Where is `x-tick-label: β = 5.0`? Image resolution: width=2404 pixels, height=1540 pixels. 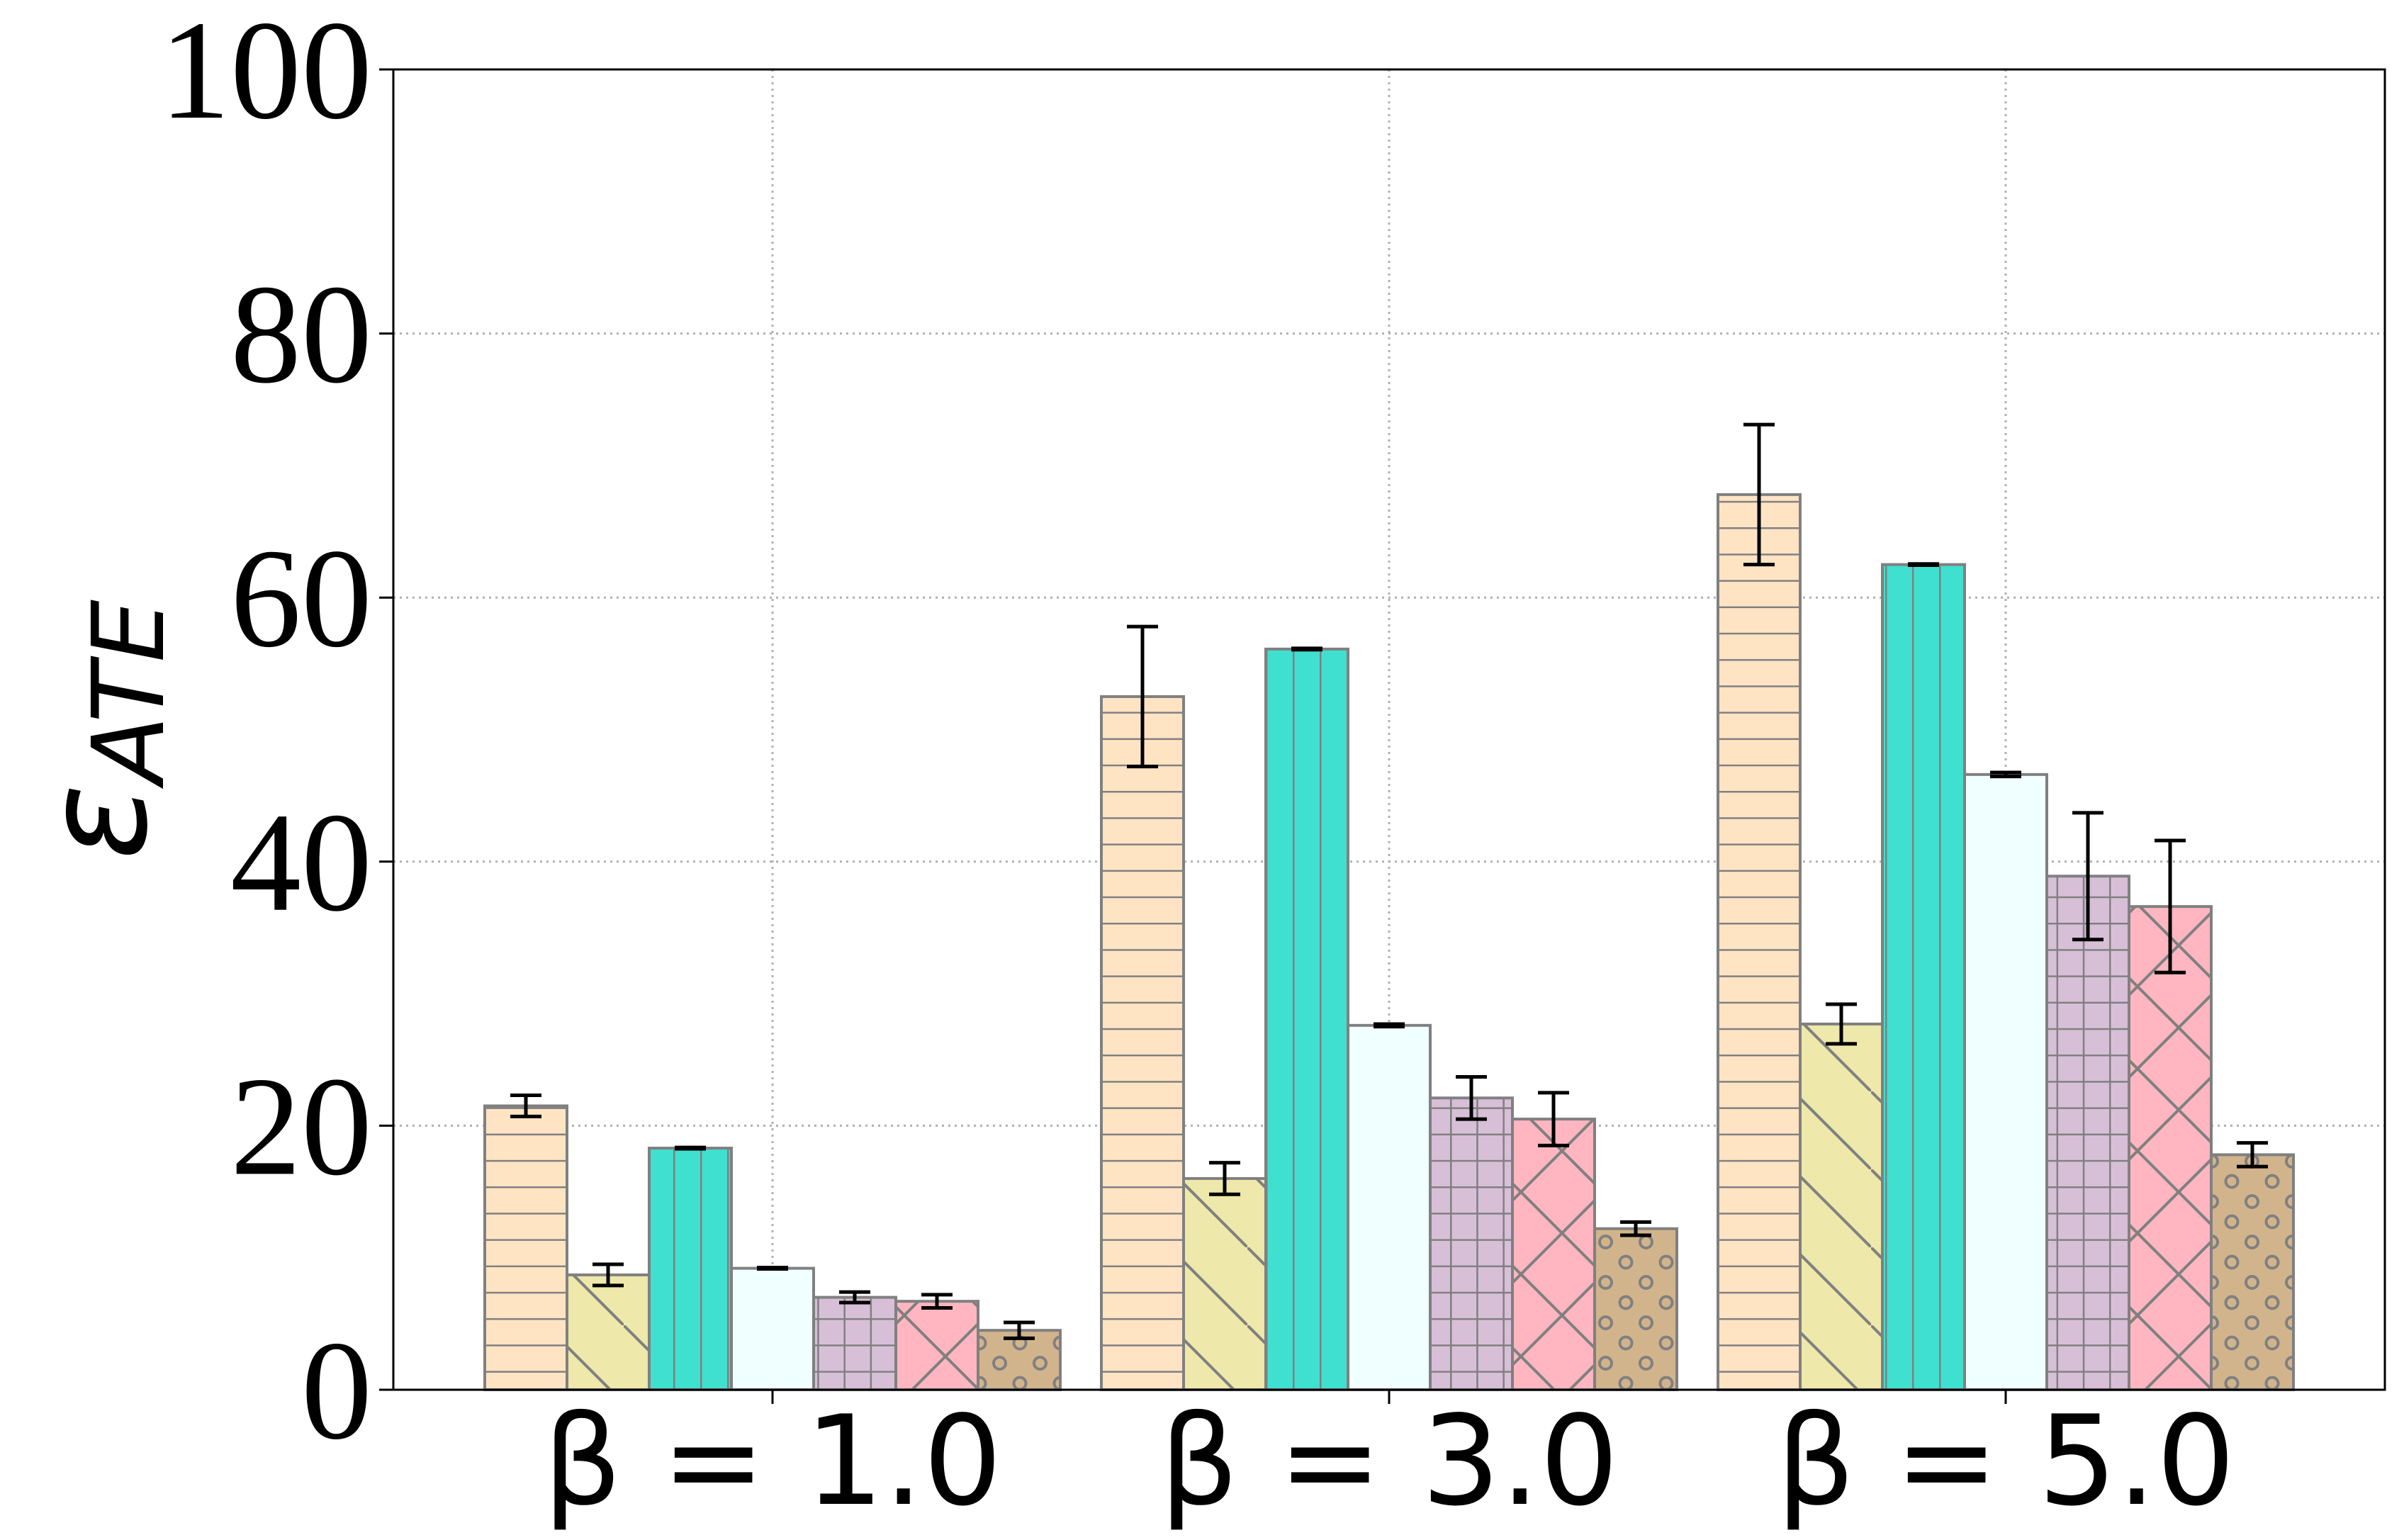 x-tick-label: β = 5.0 is located at coordinates (2006, 1462).